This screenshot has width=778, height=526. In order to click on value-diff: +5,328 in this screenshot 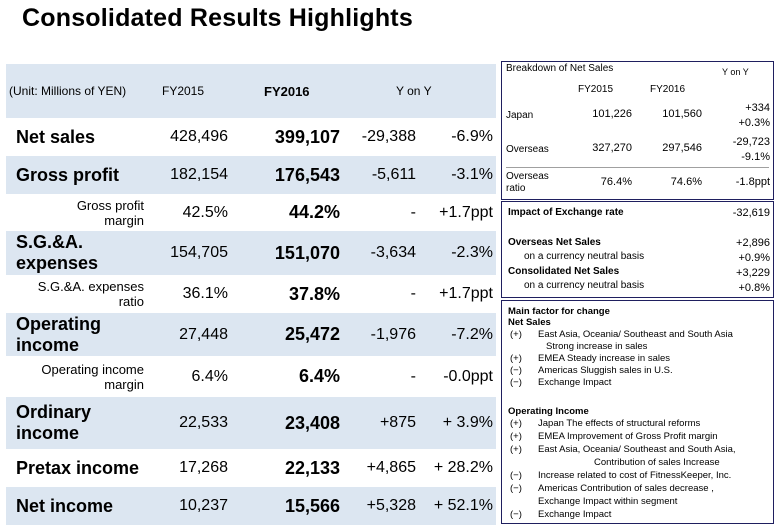, I will do `click(391, 505)`.